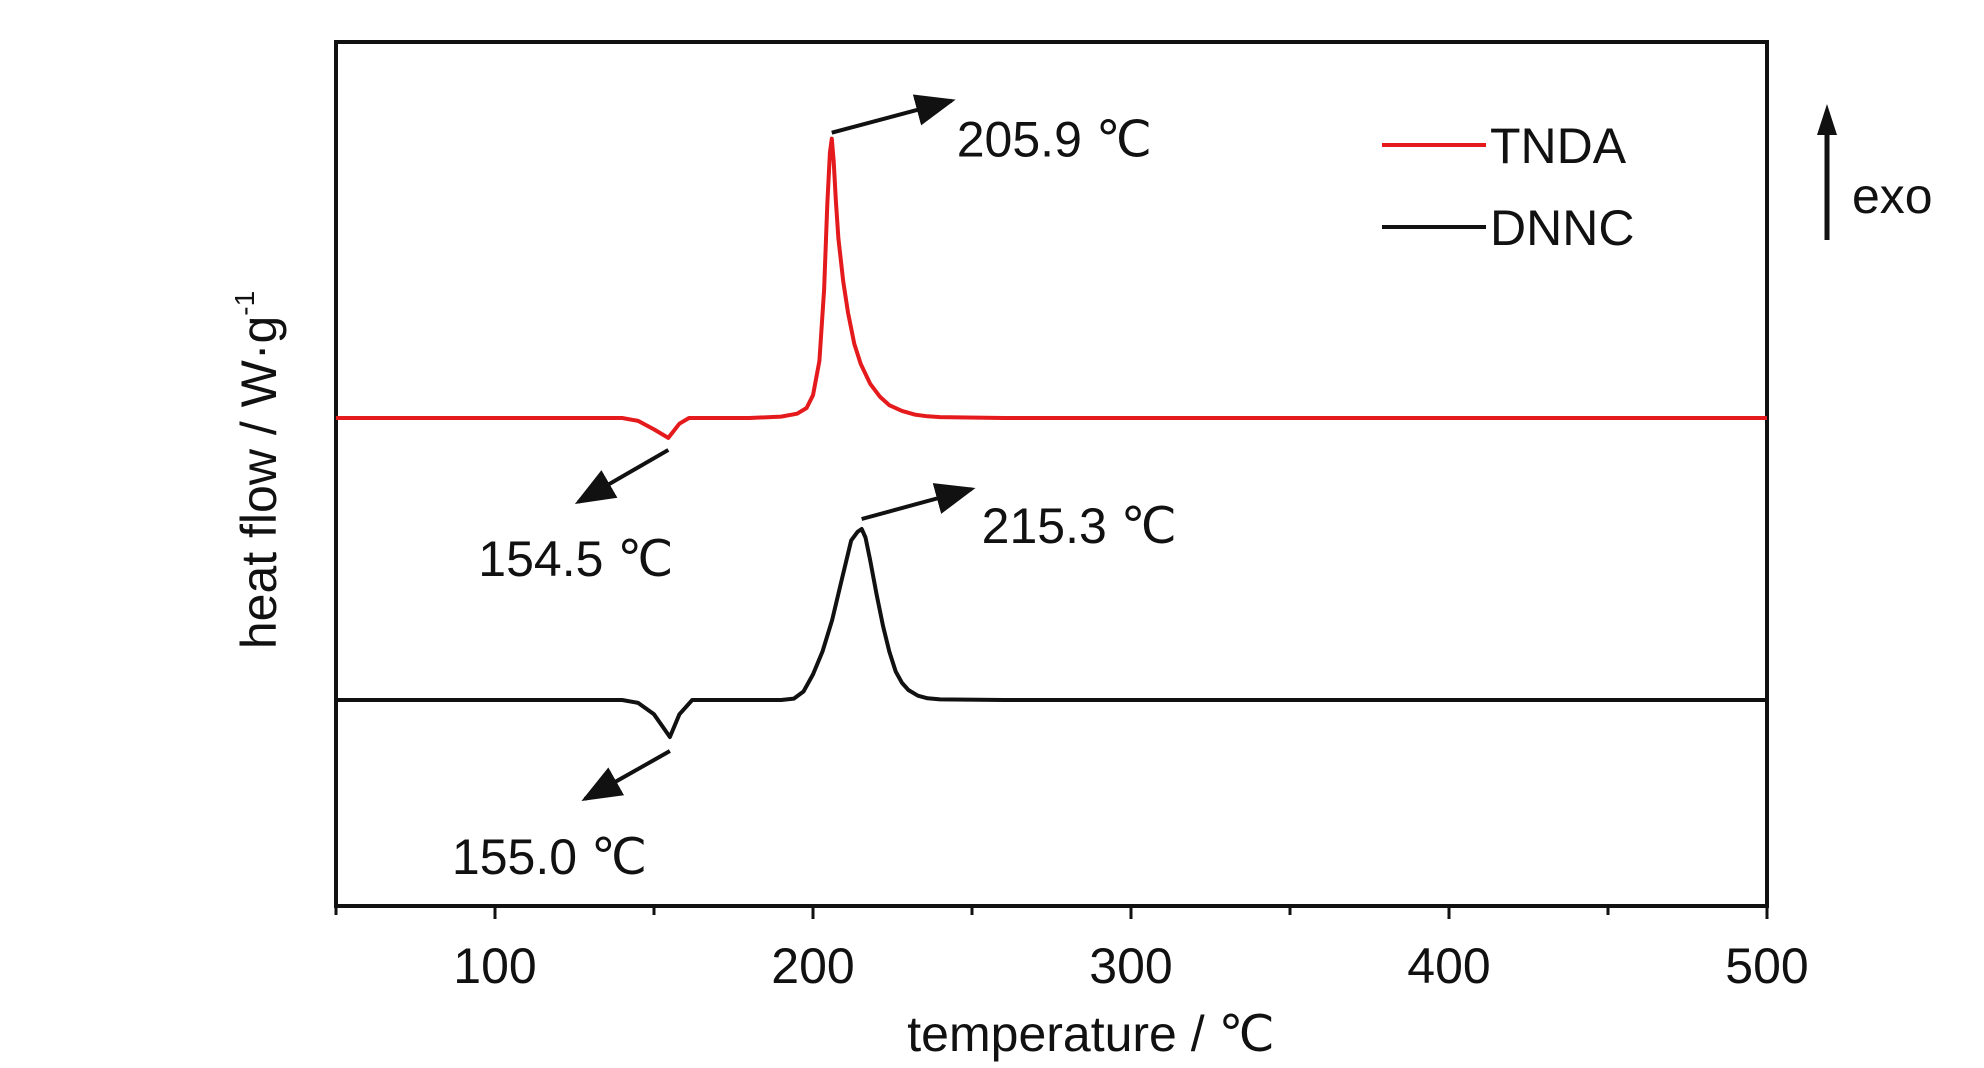 This screenshot has width=1984, height=1068. Describe the element at coordinates (1448, 966) in the screenshot. I see `x-tick-label: 400` at that location.